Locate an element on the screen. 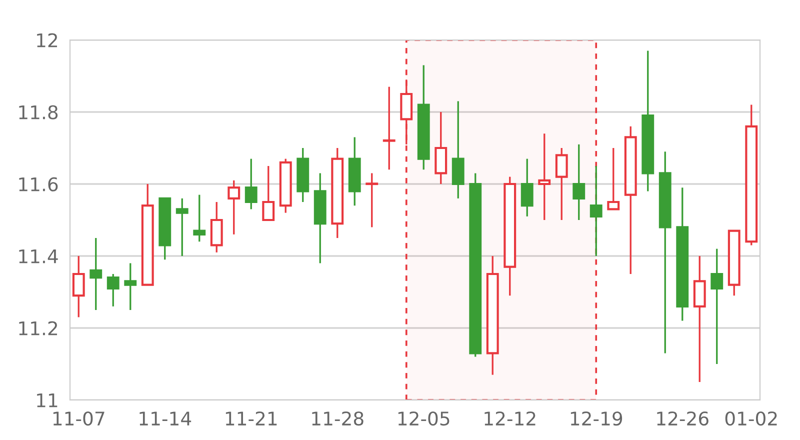 The height and width of the screenshot is (440, 800). y-tick-label: 11.2 is located at coordinates (38, 328).